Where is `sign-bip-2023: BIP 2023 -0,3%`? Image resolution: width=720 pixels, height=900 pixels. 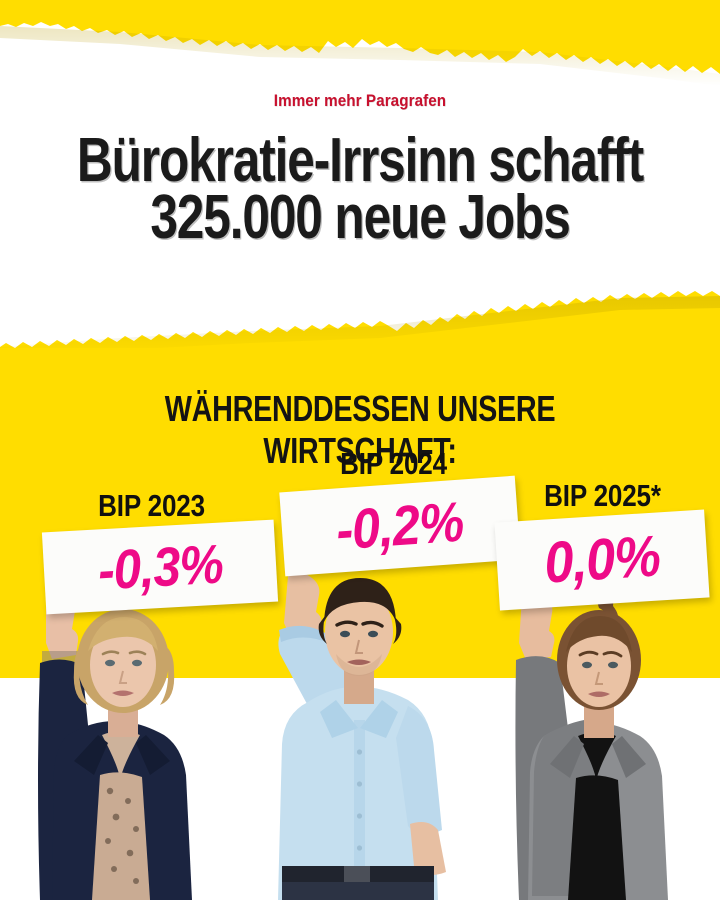 sign-bip-2023: BIP 2023 -0,3% is located at coordinates (167, 563).